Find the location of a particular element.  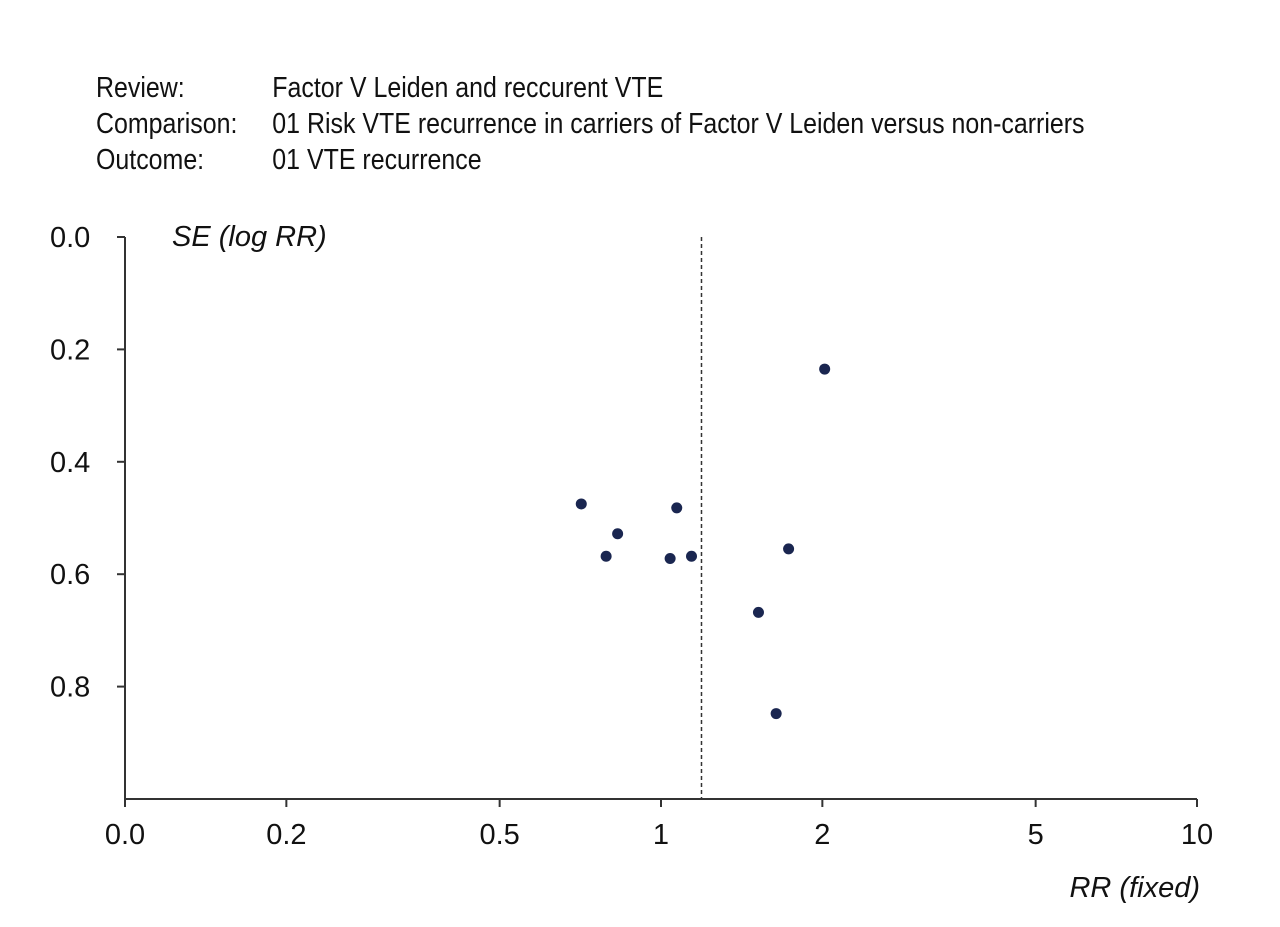

y-axis-title: SE (log RR) is located at coordinates (249, 237).